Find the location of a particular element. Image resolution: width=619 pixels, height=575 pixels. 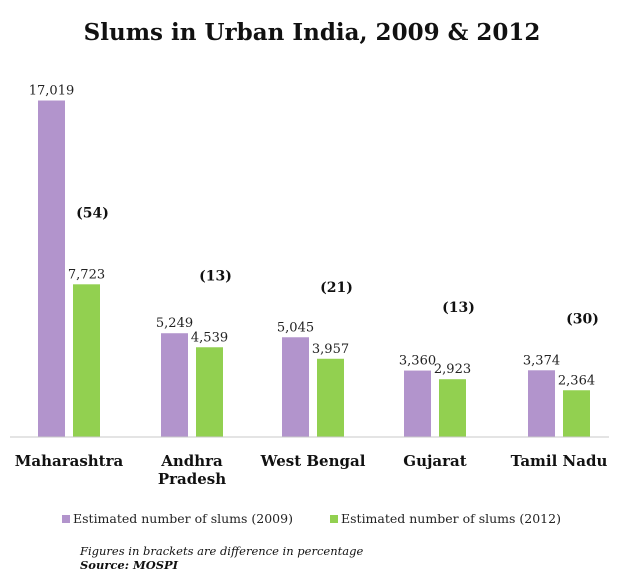

difference-label-3: (13) is located at coordinates (458, 308).